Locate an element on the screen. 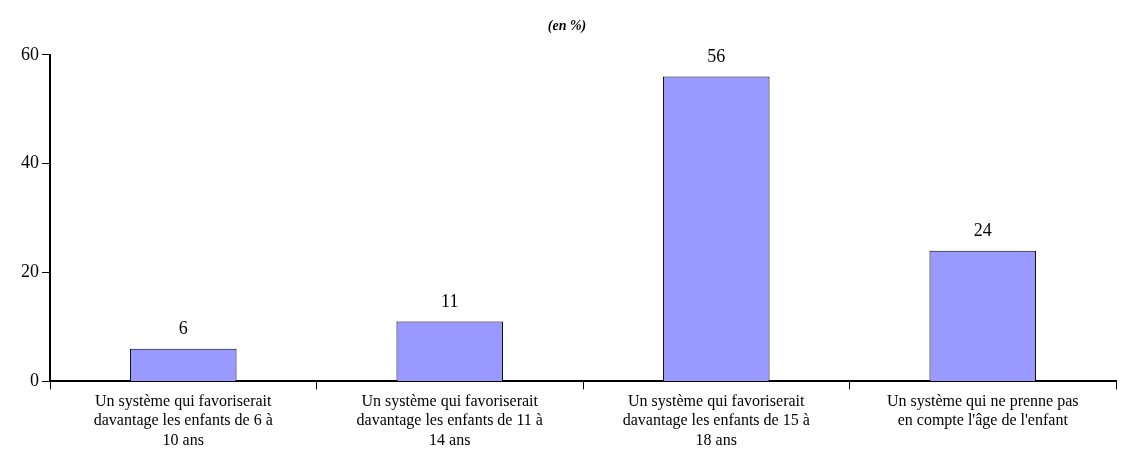  x-tick-label: Un système qui ne prenne pas en compte l'âge de l'enfant is located at coordinates (982, 411).